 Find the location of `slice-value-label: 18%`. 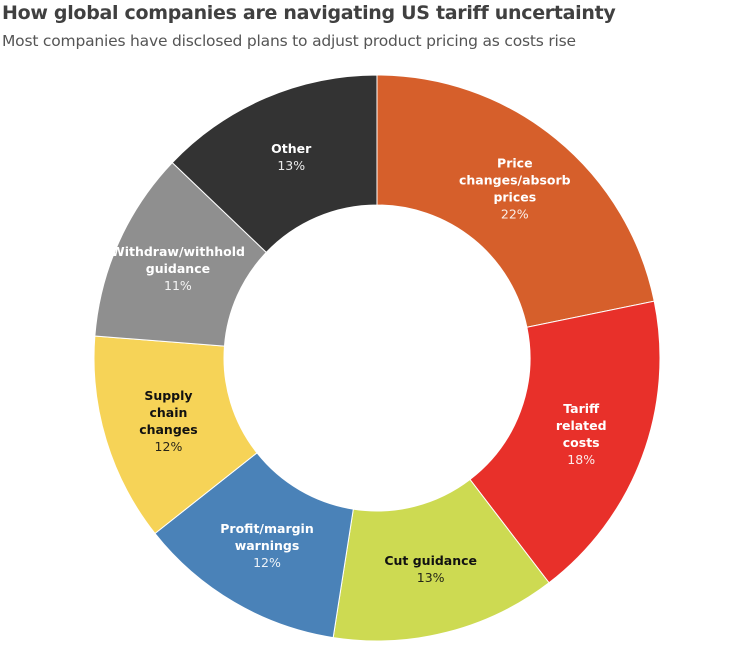

slice-value-label: 18% is located at coordinates (581, 459).